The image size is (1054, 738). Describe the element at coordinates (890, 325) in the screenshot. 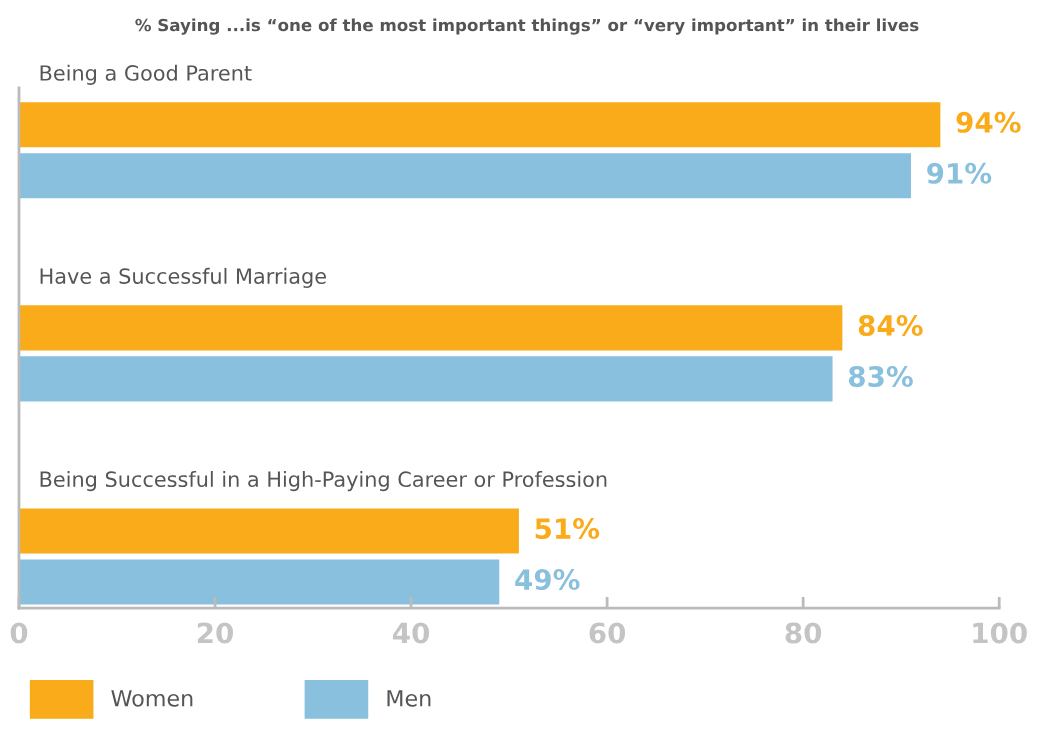

I see `data-label: 84%` at that location.